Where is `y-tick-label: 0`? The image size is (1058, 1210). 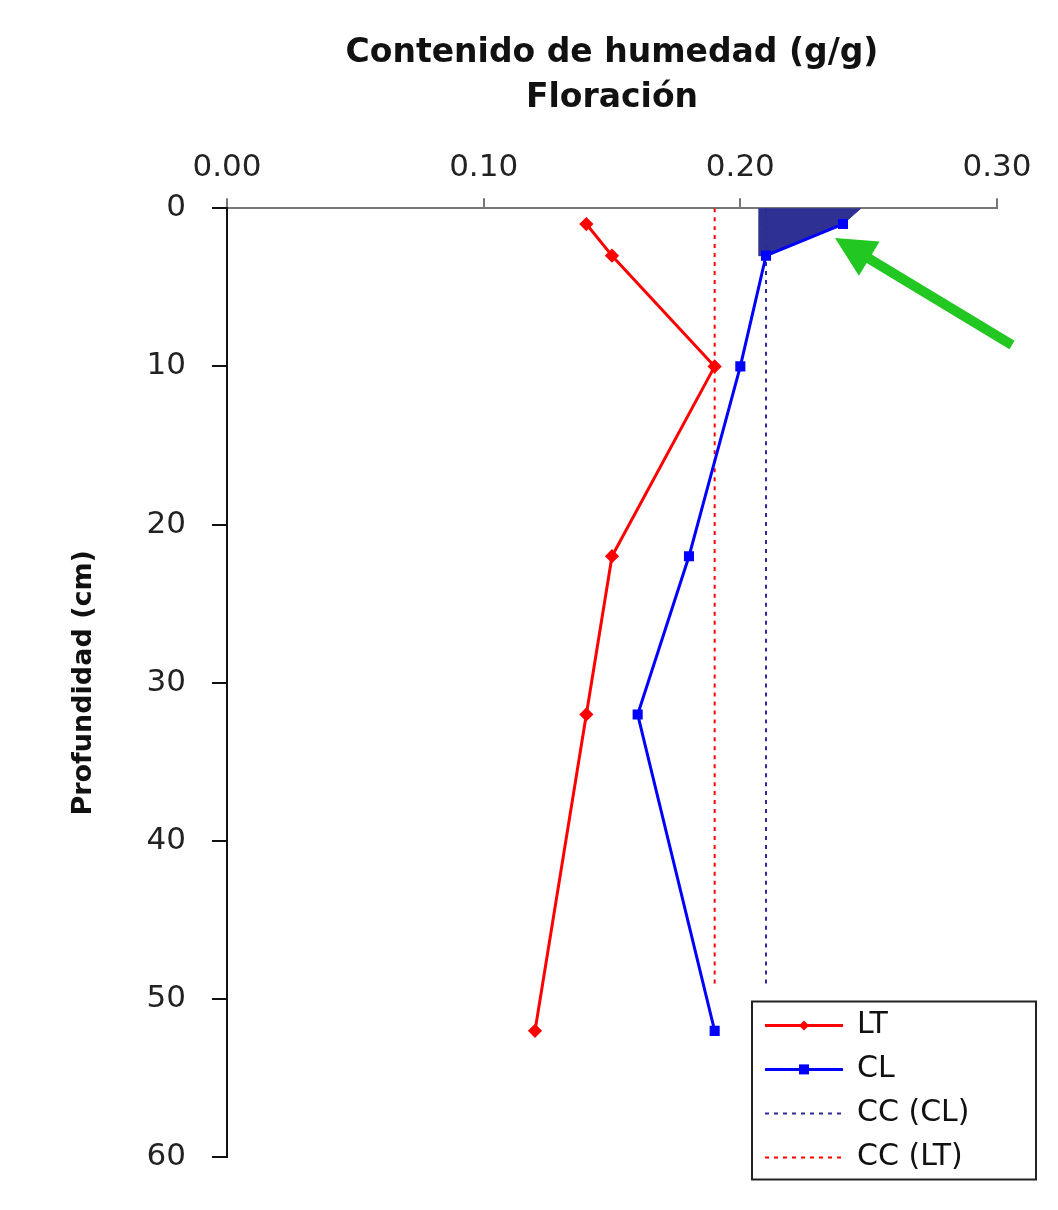 y-tick-label: 0 is located at coordinates (176, 205).